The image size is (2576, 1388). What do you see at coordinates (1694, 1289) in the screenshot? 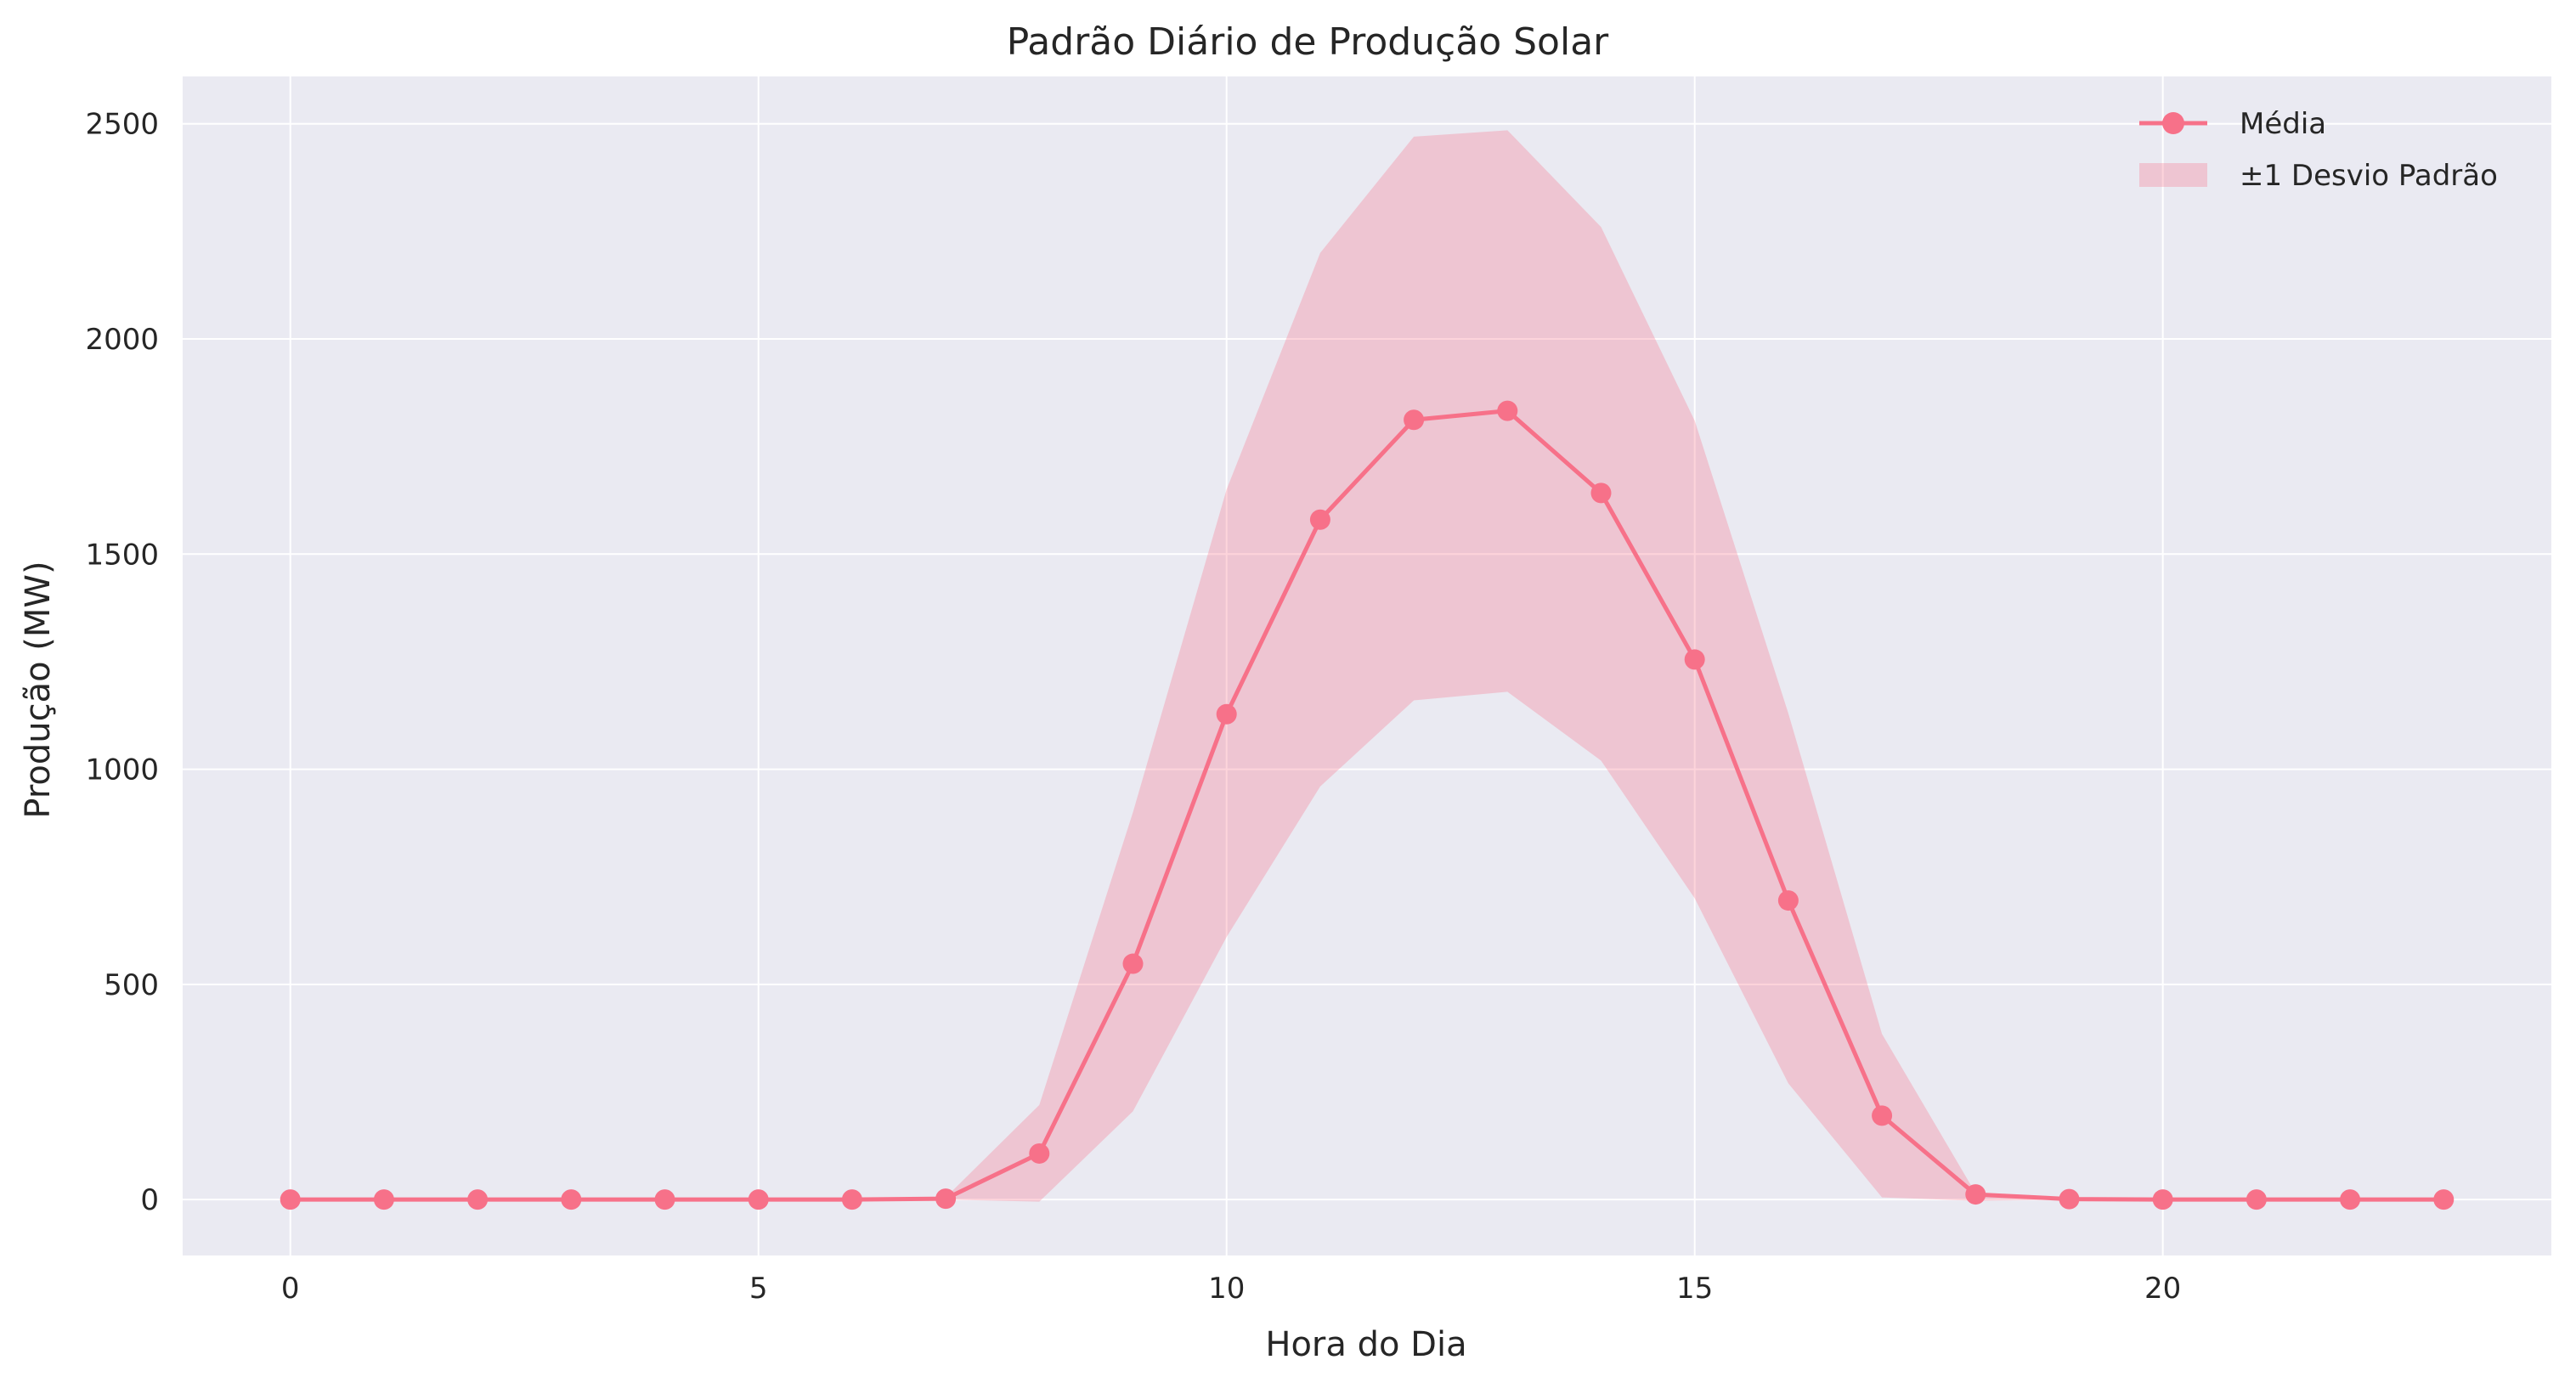
I see `x-tick-label: 15` at bounding box center [1694, 1289].